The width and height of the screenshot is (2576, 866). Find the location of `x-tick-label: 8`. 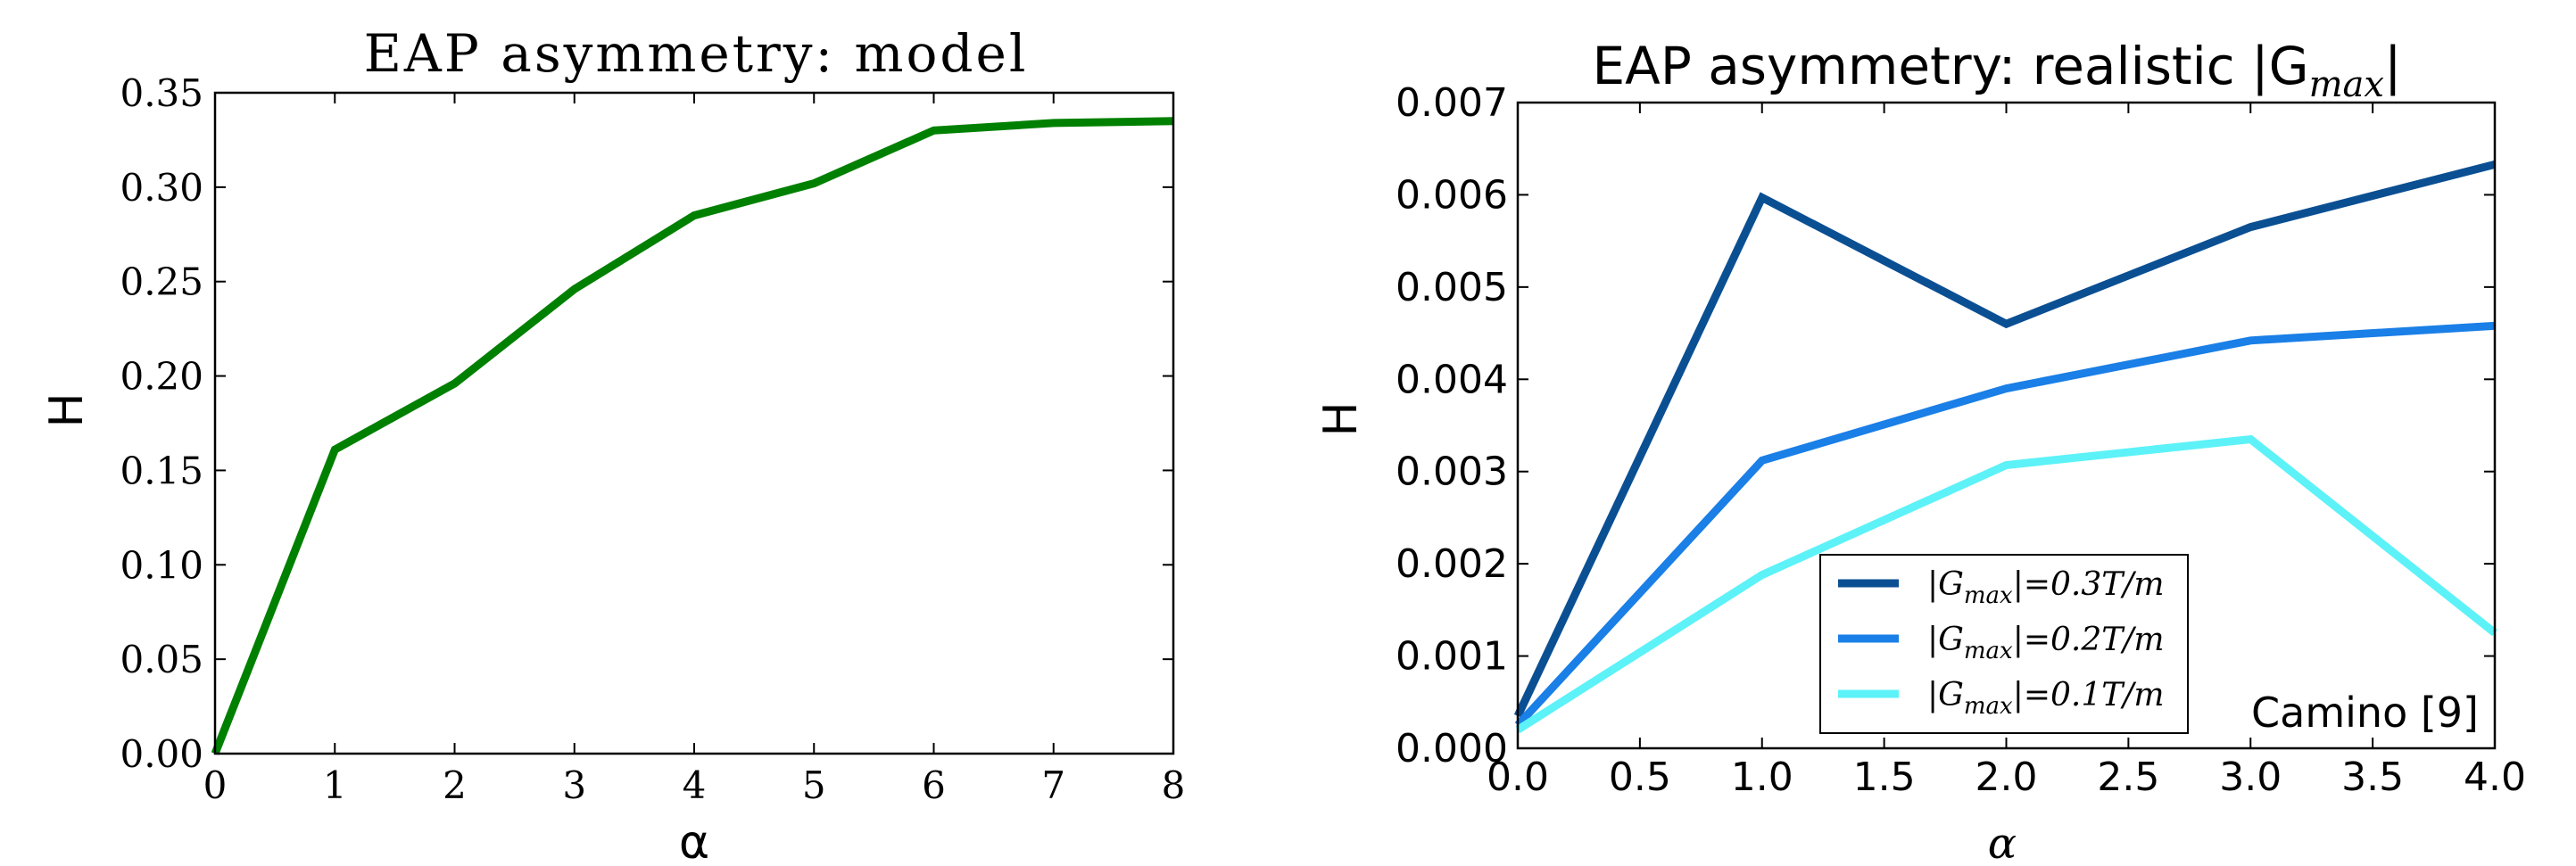

x-tick-label: 8 is located at coordinates (1174, 785).